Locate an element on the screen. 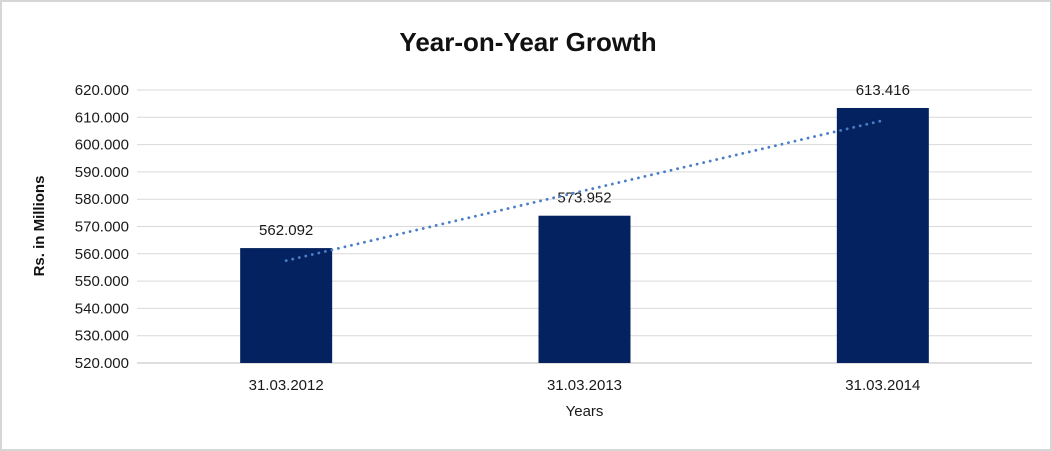  y-tick-label: 570.000 is located at coordinates (102, 227).